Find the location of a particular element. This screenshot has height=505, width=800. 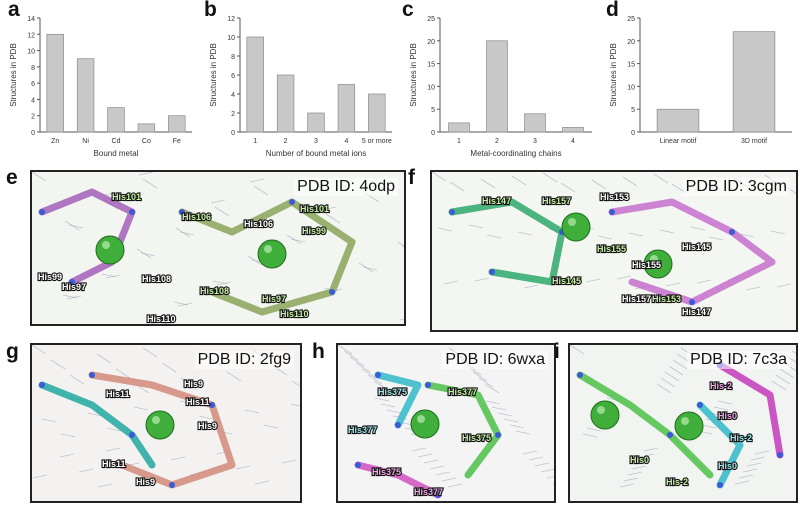

residue-label: His110 is located at coordinates (294, 314).